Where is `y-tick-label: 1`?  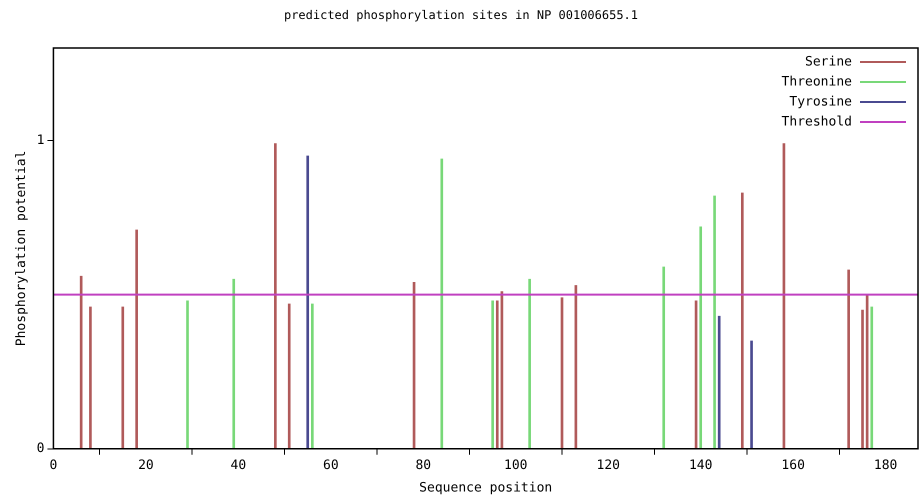
y-tick-label: 1 is located at coordinates (40, 140).